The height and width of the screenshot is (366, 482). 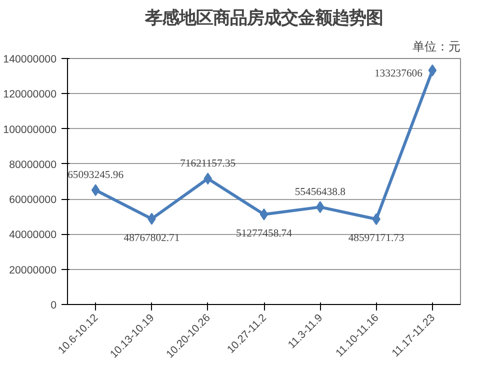 What do you see at coordinates (264, 234) in the screenshot?
I see `data-label: 51277458.74` at bounding box center [264, 234].